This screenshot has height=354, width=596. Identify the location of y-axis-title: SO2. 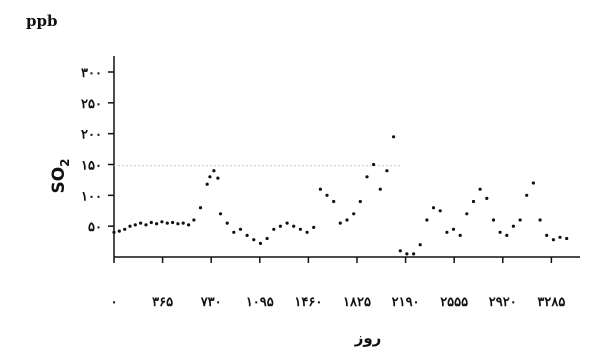
(60, 175).